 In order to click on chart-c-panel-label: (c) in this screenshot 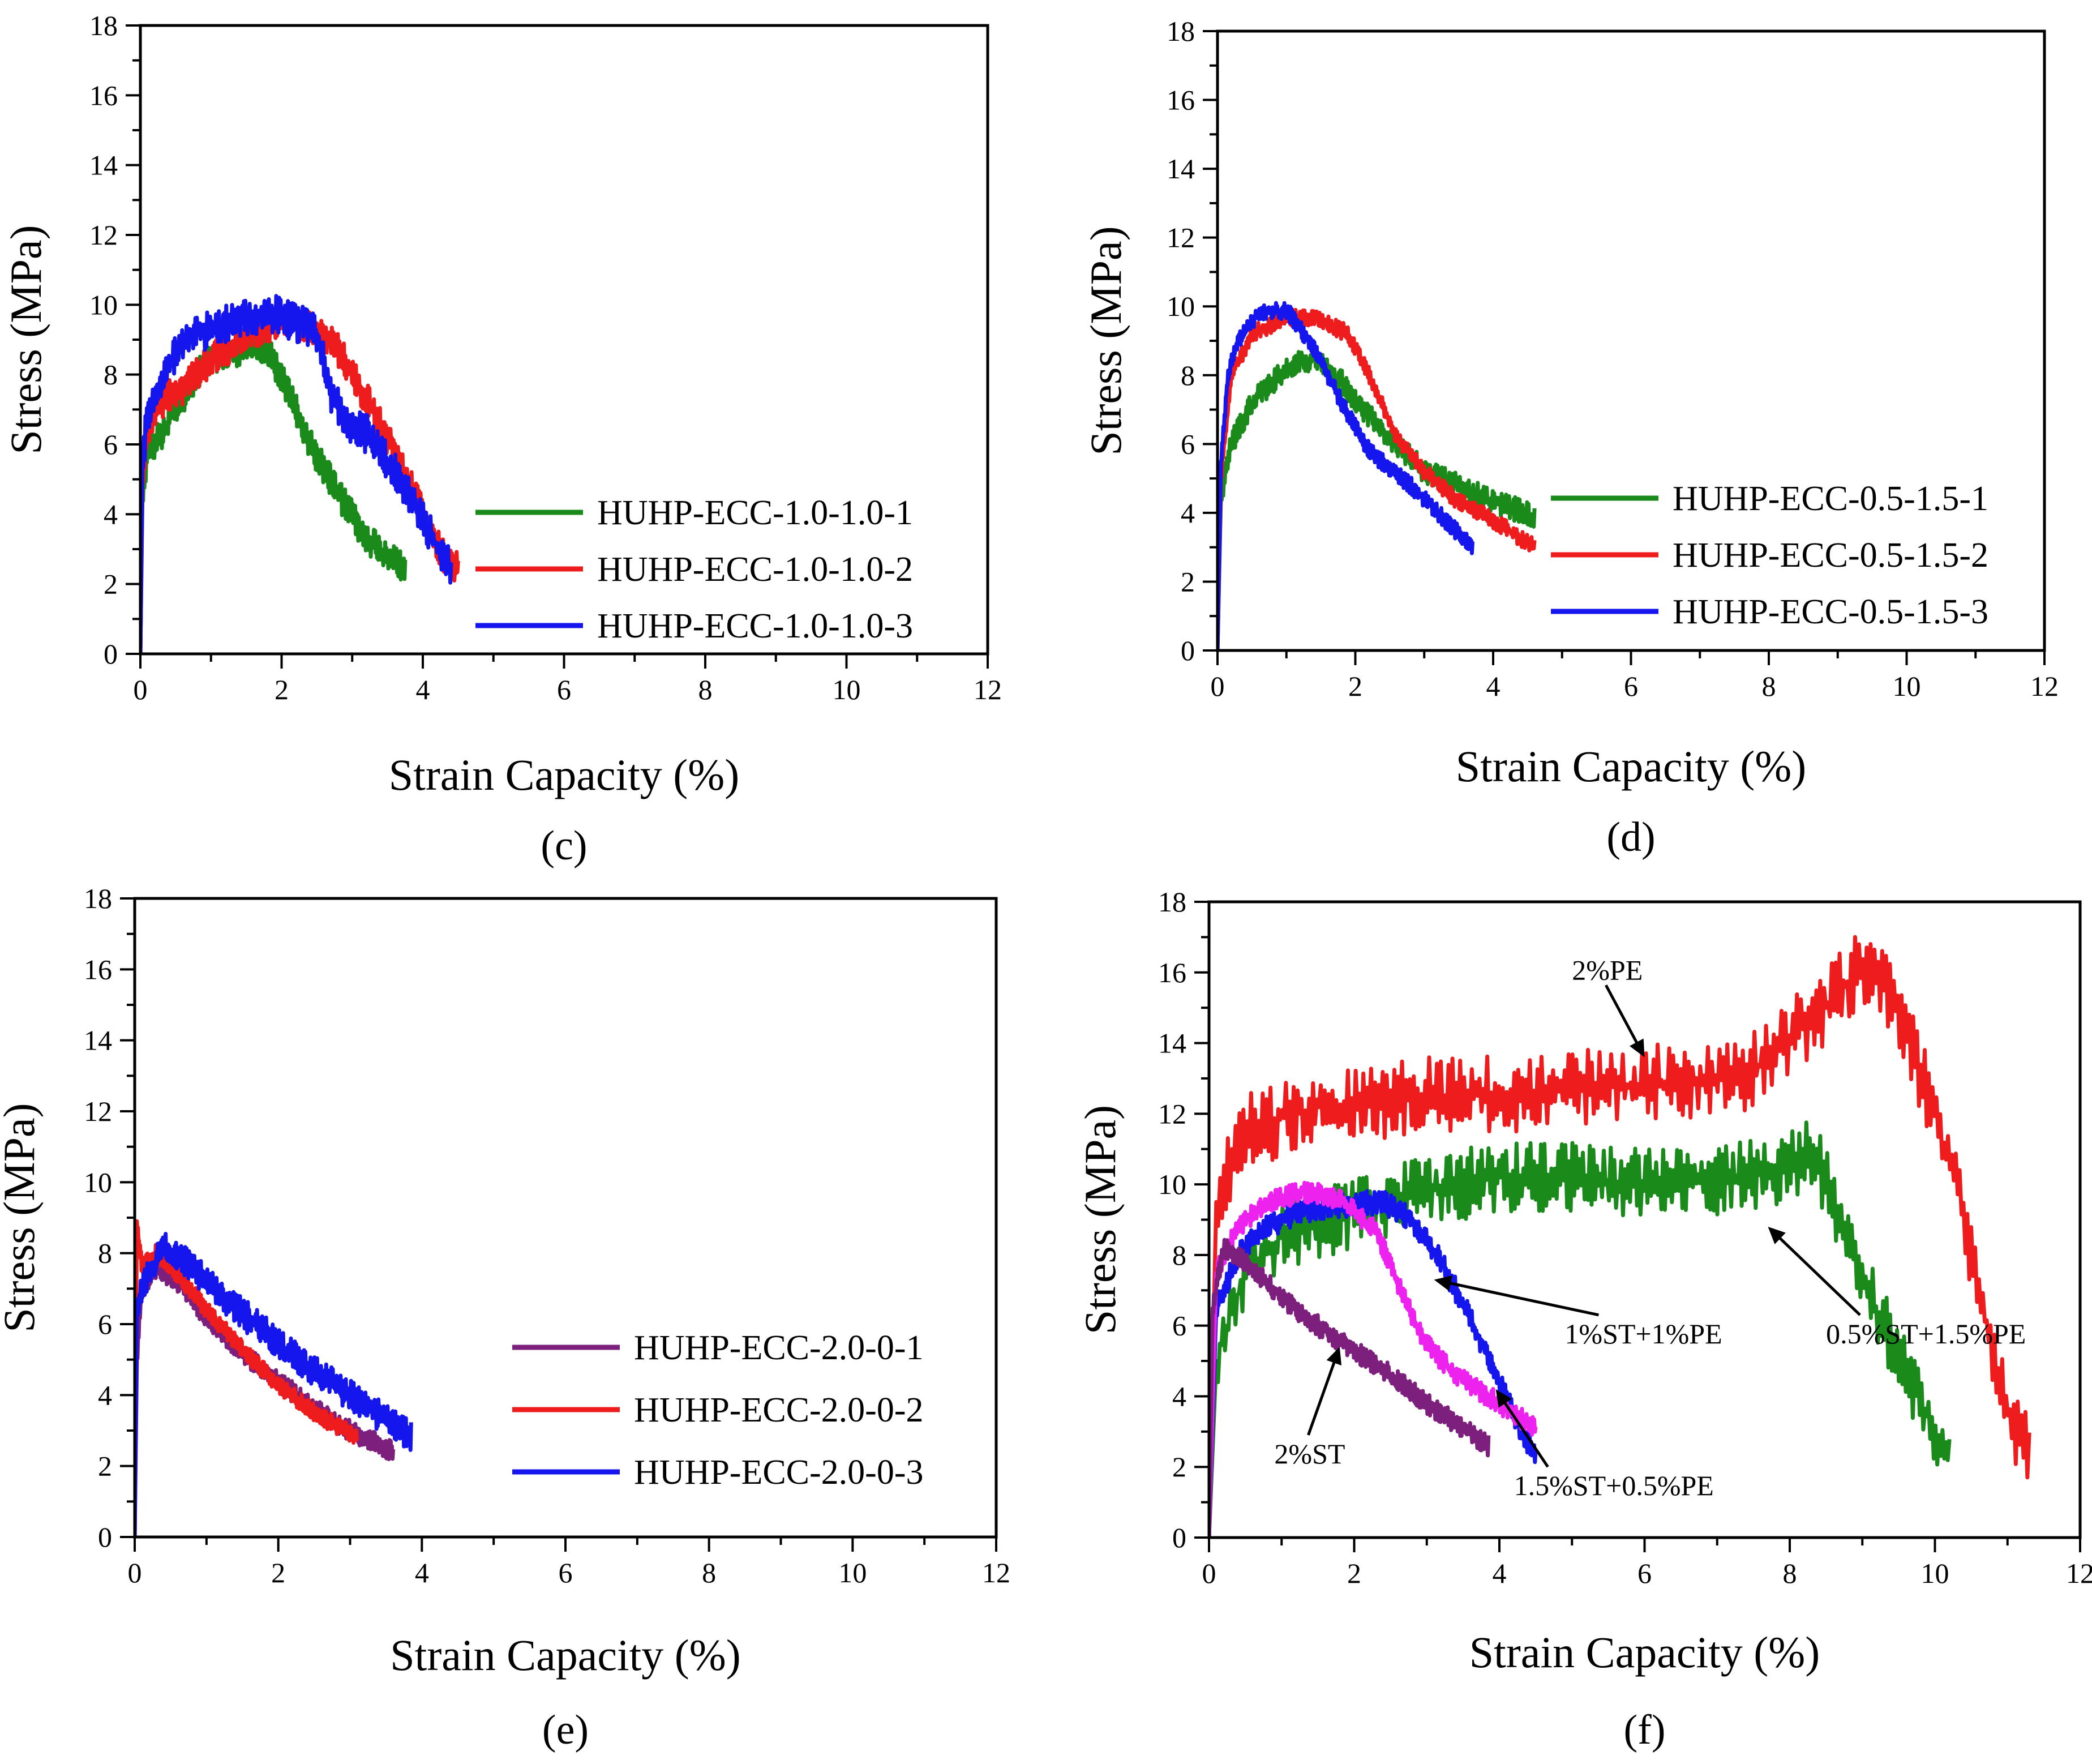, I will do `click(564, 846)`.